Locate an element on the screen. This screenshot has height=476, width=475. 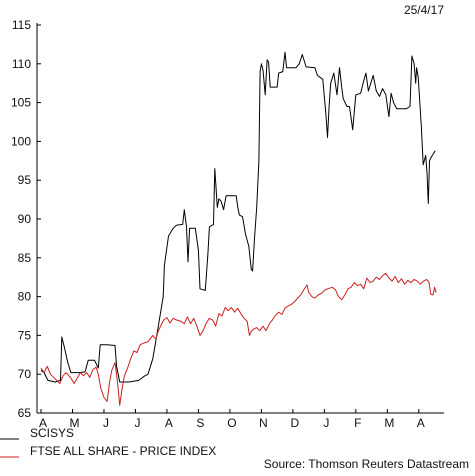
y-tick-label: 85 is located at coordinates (25, 258).